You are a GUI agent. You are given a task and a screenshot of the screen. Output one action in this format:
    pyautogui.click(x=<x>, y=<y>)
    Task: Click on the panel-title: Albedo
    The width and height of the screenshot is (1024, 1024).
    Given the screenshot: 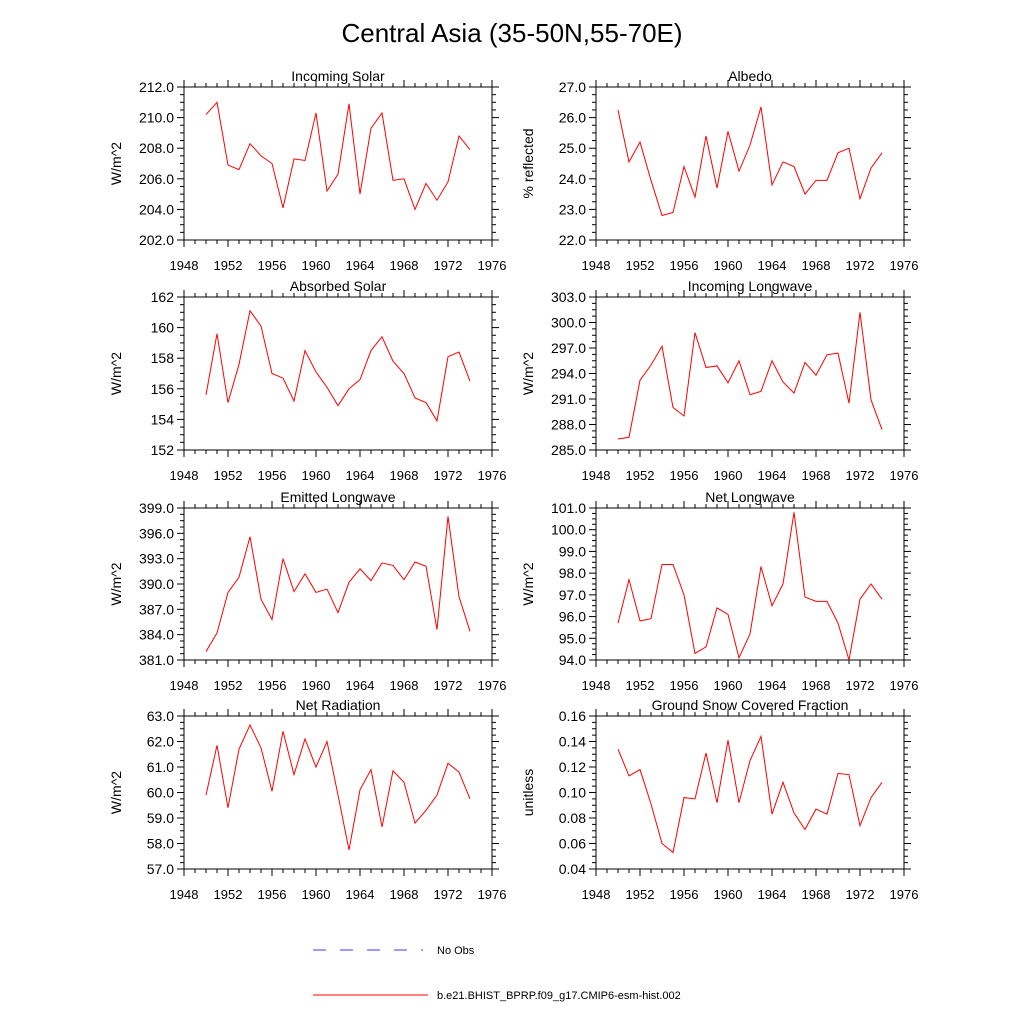 What is the action you would take?
    pyautogui.click(x=750, y=76)
    